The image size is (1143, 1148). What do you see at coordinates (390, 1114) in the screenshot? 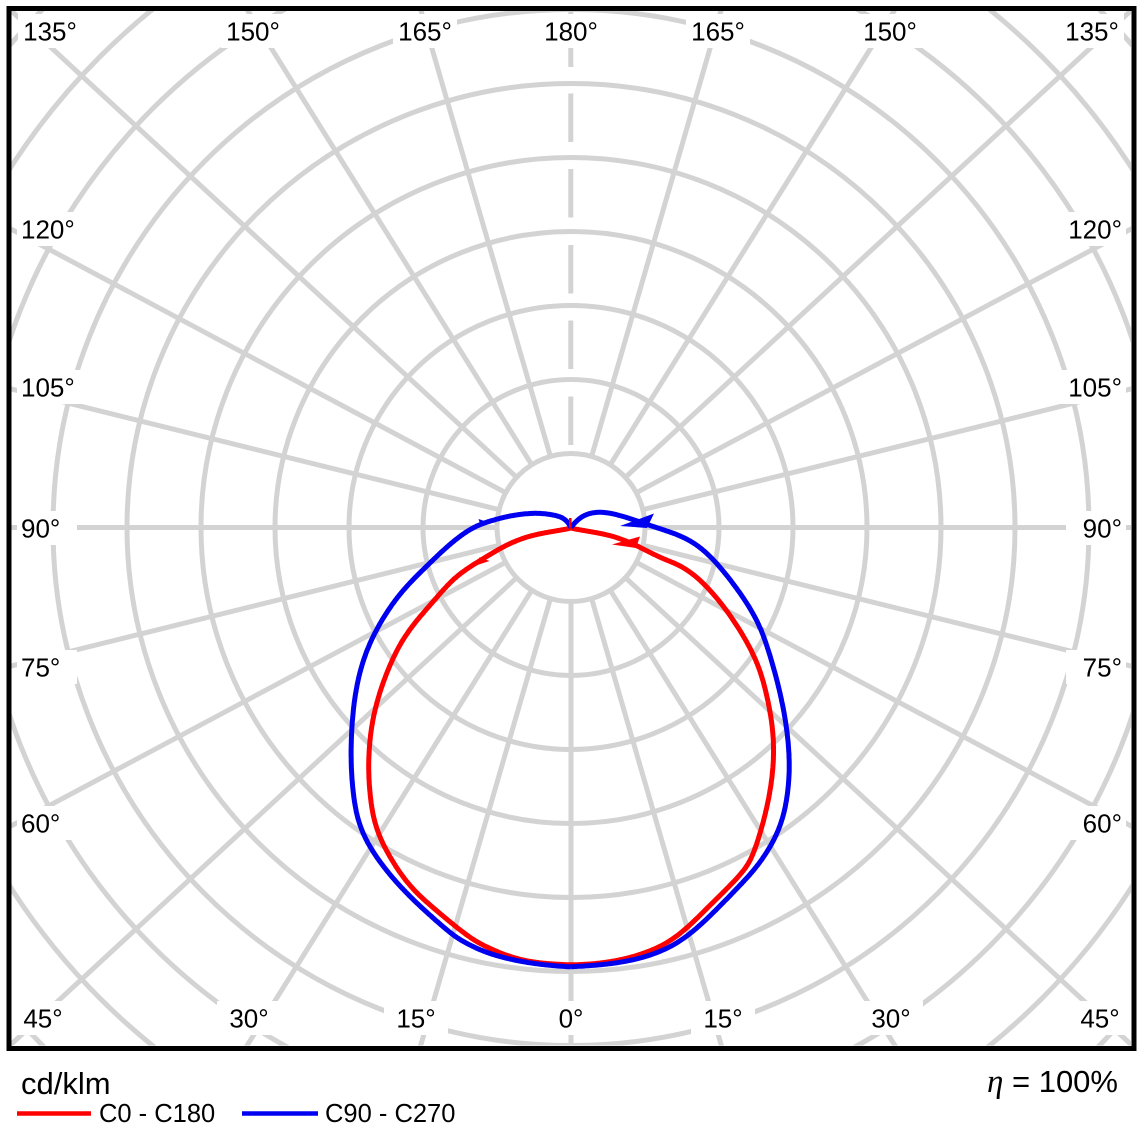
I see `svg-text: C90 - C270` at bounding box center [390, 1114].